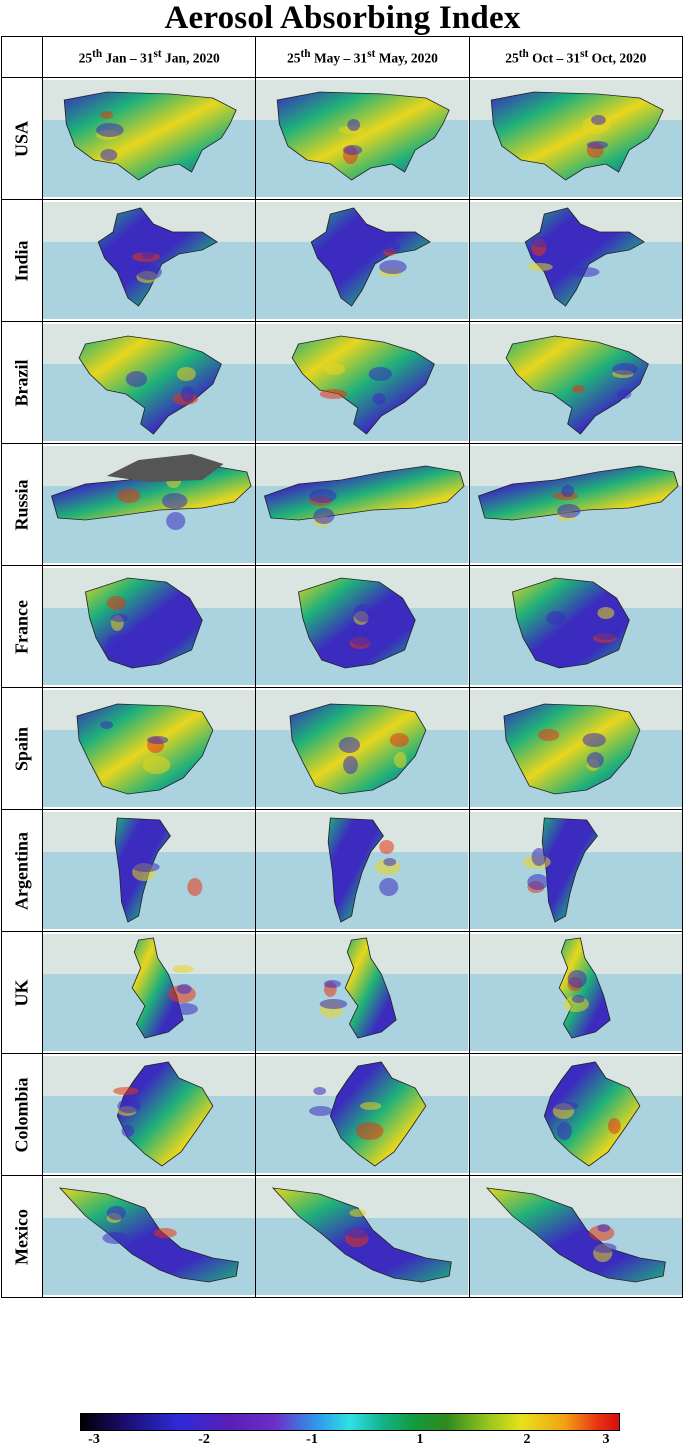  What do you see at coordinates (128, 58) in the screenshot?
I see `header-text: Jan – 31` at bounding box center [128, 58].